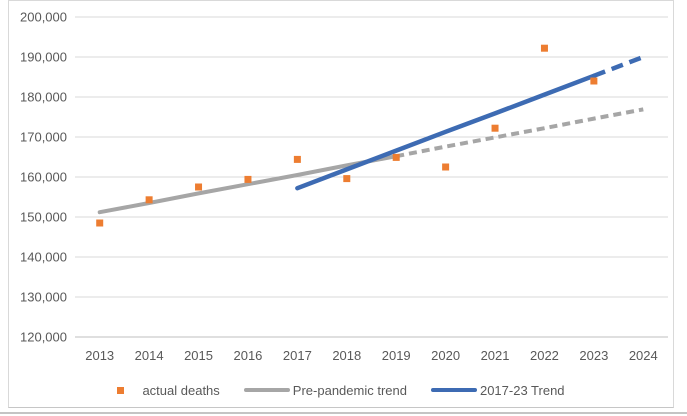 The width and height of the screenshot is (687, 416). I want to click on legend-marker-square-icon, so click(121, 390).